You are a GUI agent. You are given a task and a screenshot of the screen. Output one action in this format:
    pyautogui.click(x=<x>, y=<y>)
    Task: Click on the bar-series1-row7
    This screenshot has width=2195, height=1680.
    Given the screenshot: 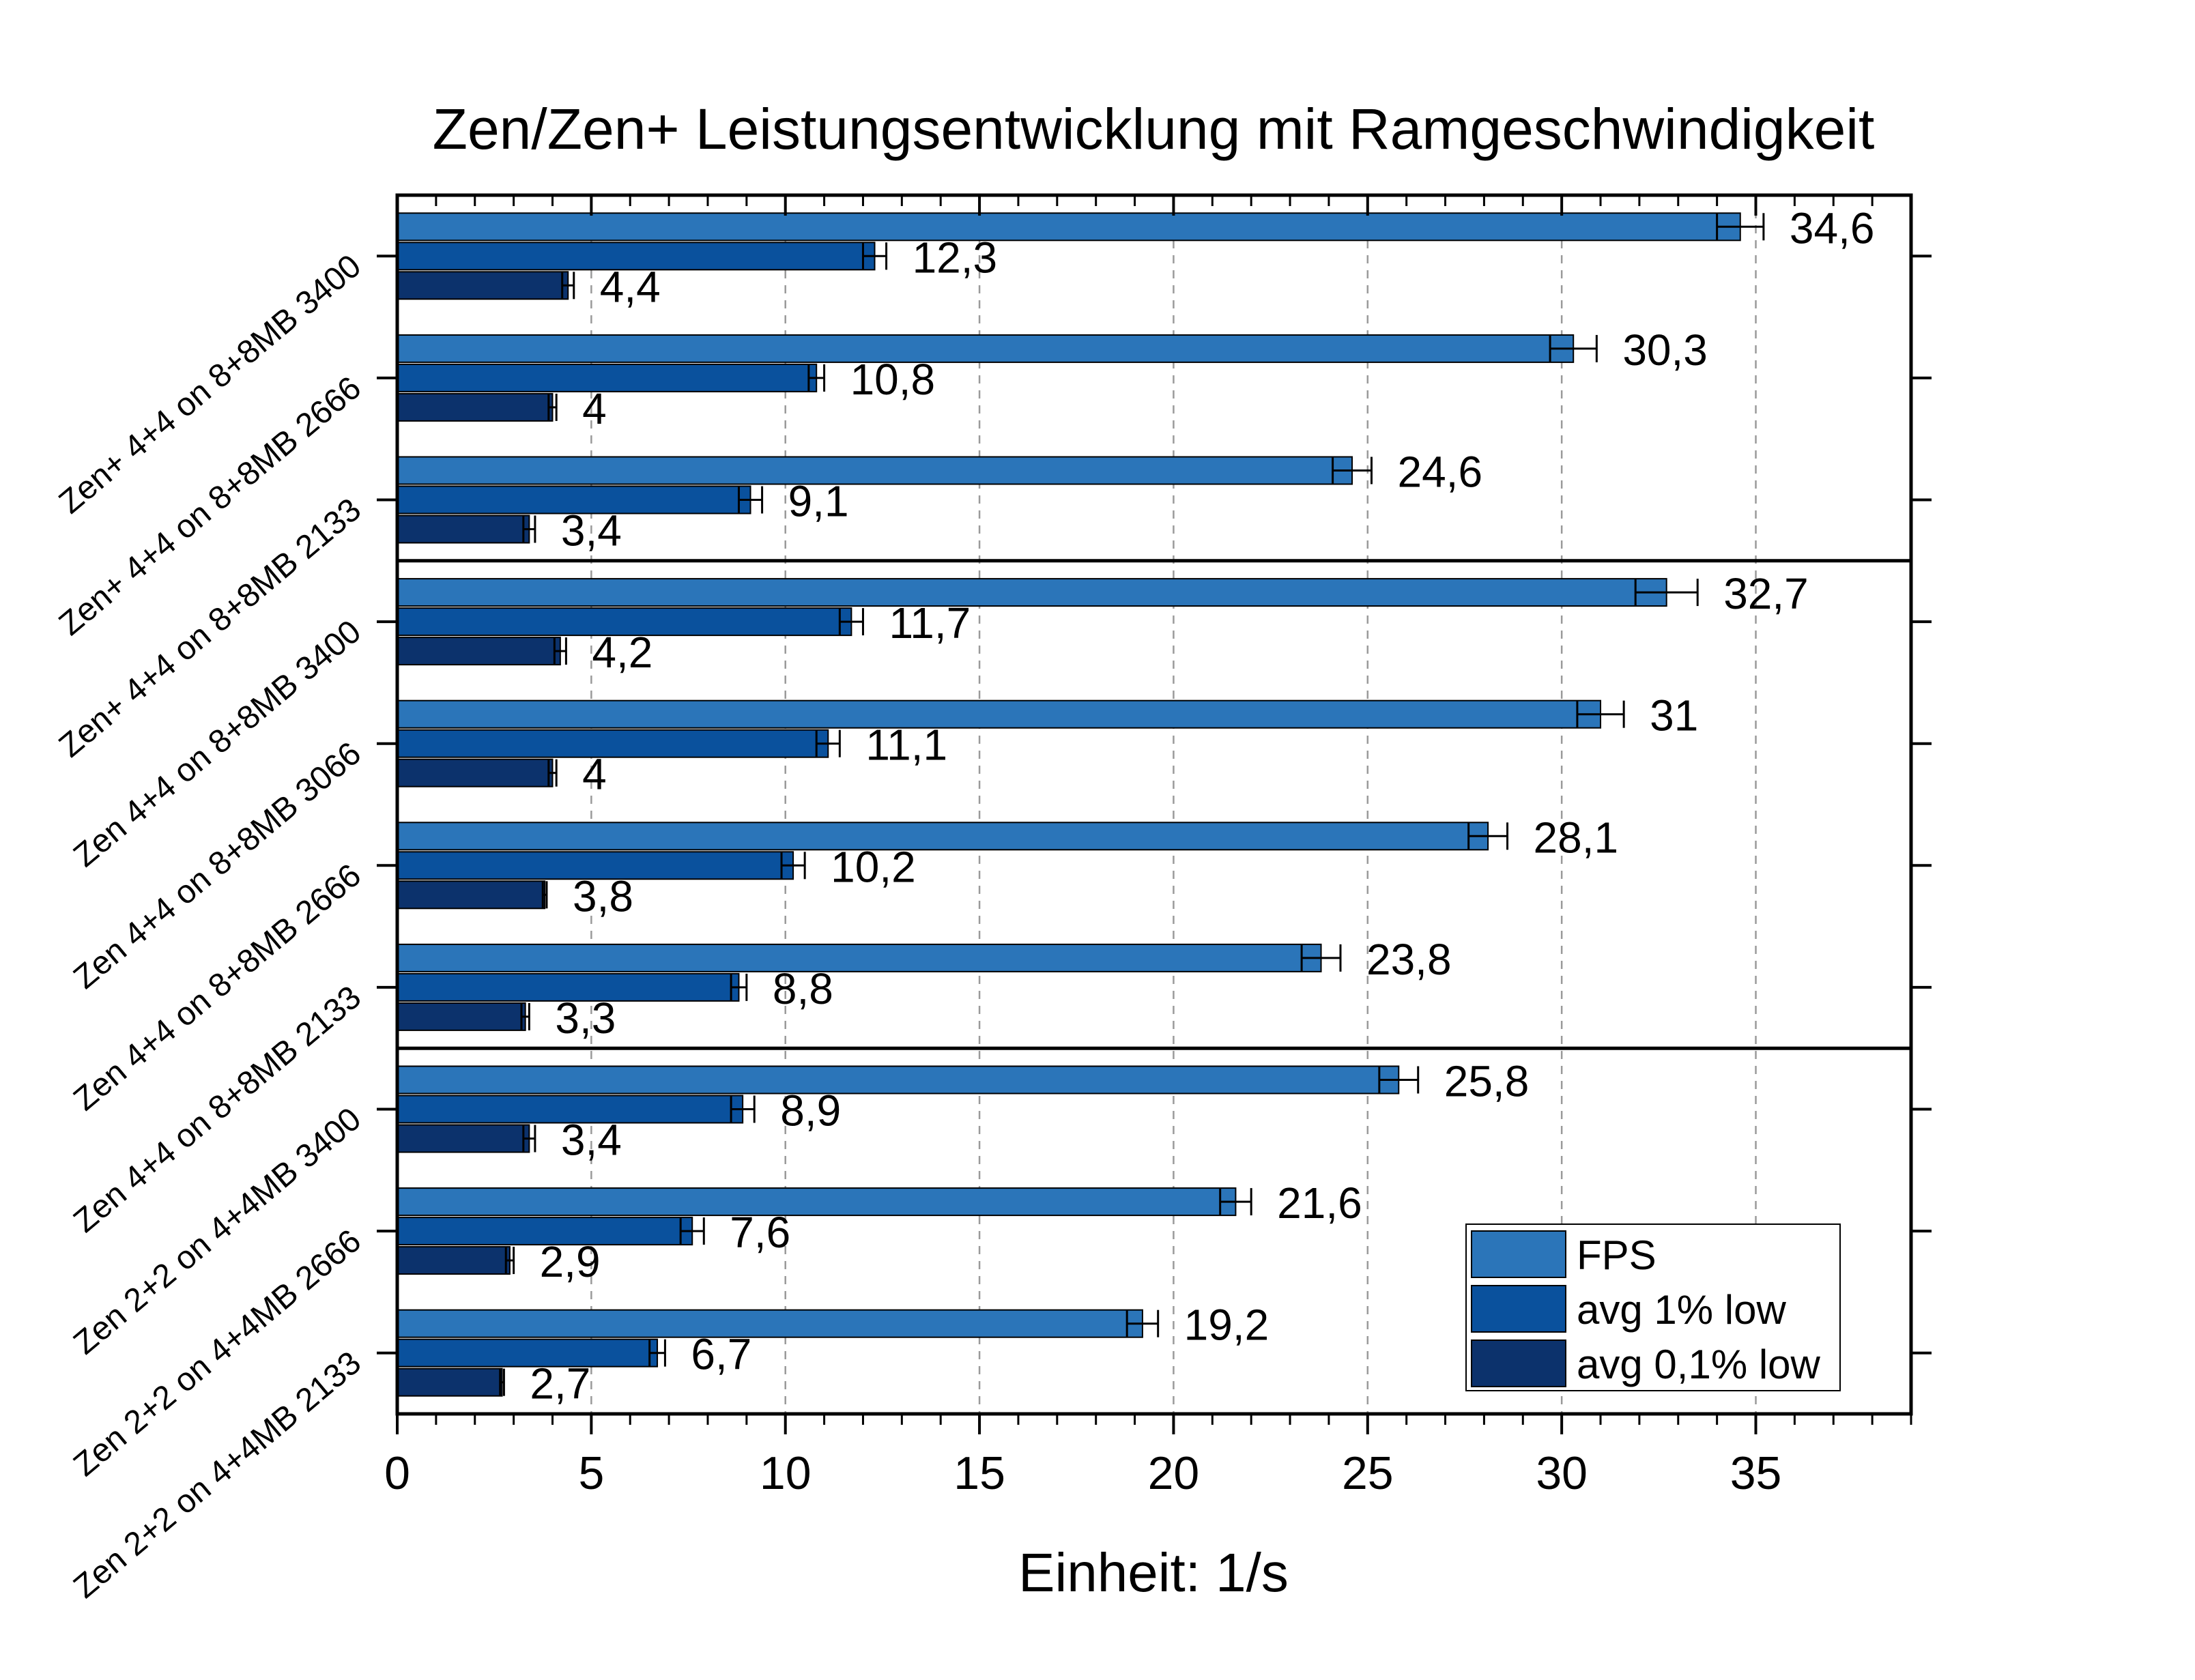 What is the action you would take?
    pyautogui.click(x=570, y=1109)
    